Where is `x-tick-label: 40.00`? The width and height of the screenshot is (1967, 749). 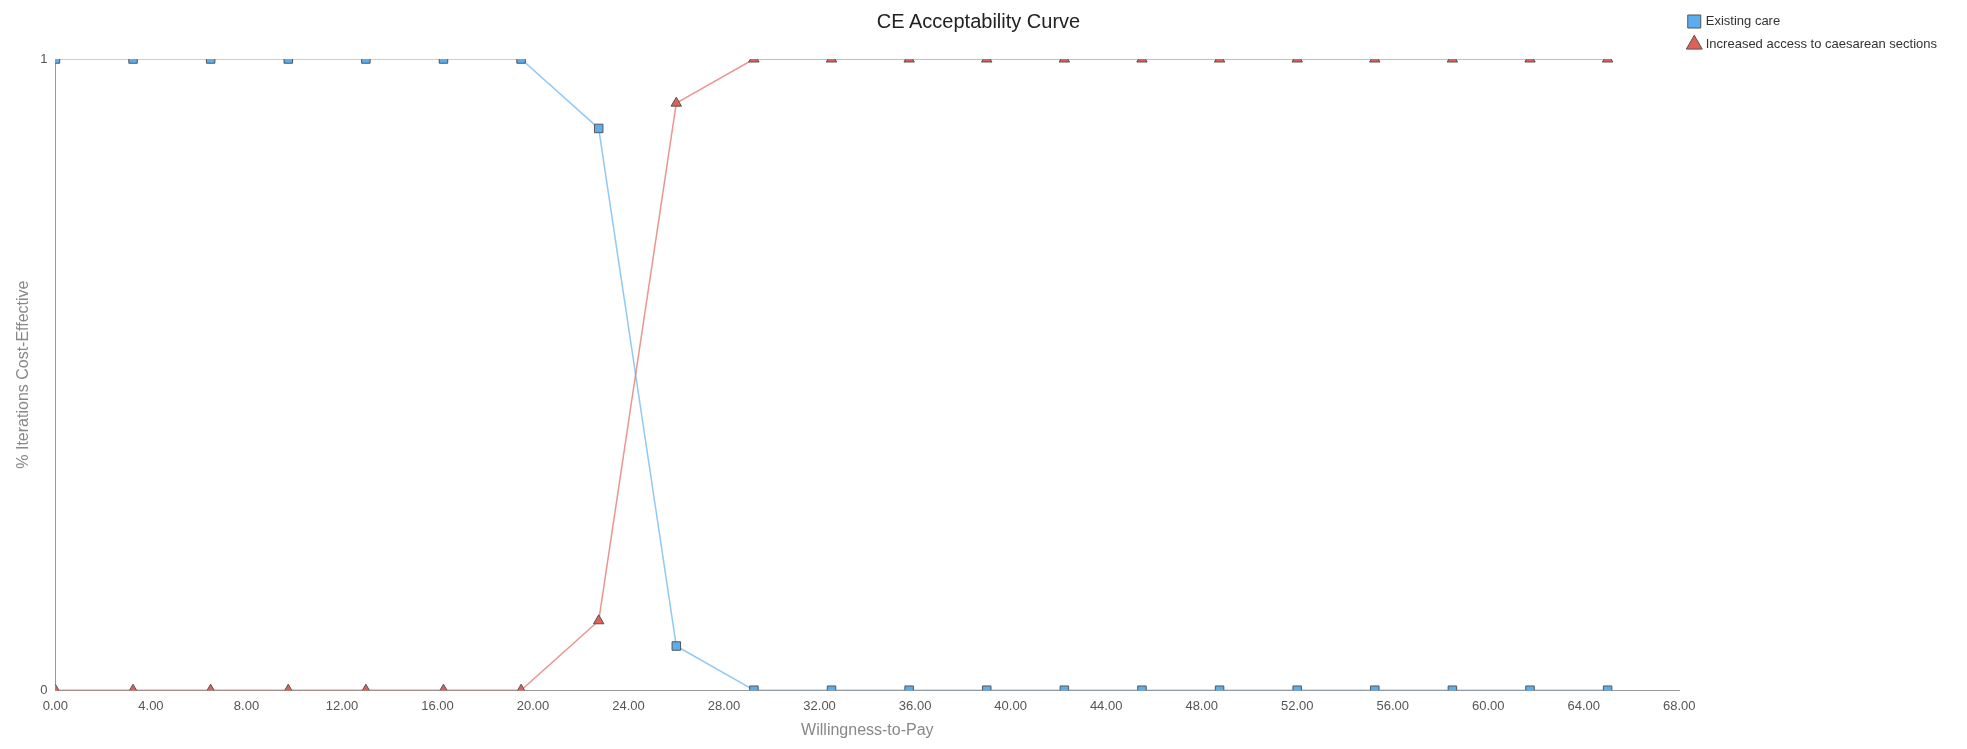
x-tick-label: 40.00 is located at coordinates (1010, 705).